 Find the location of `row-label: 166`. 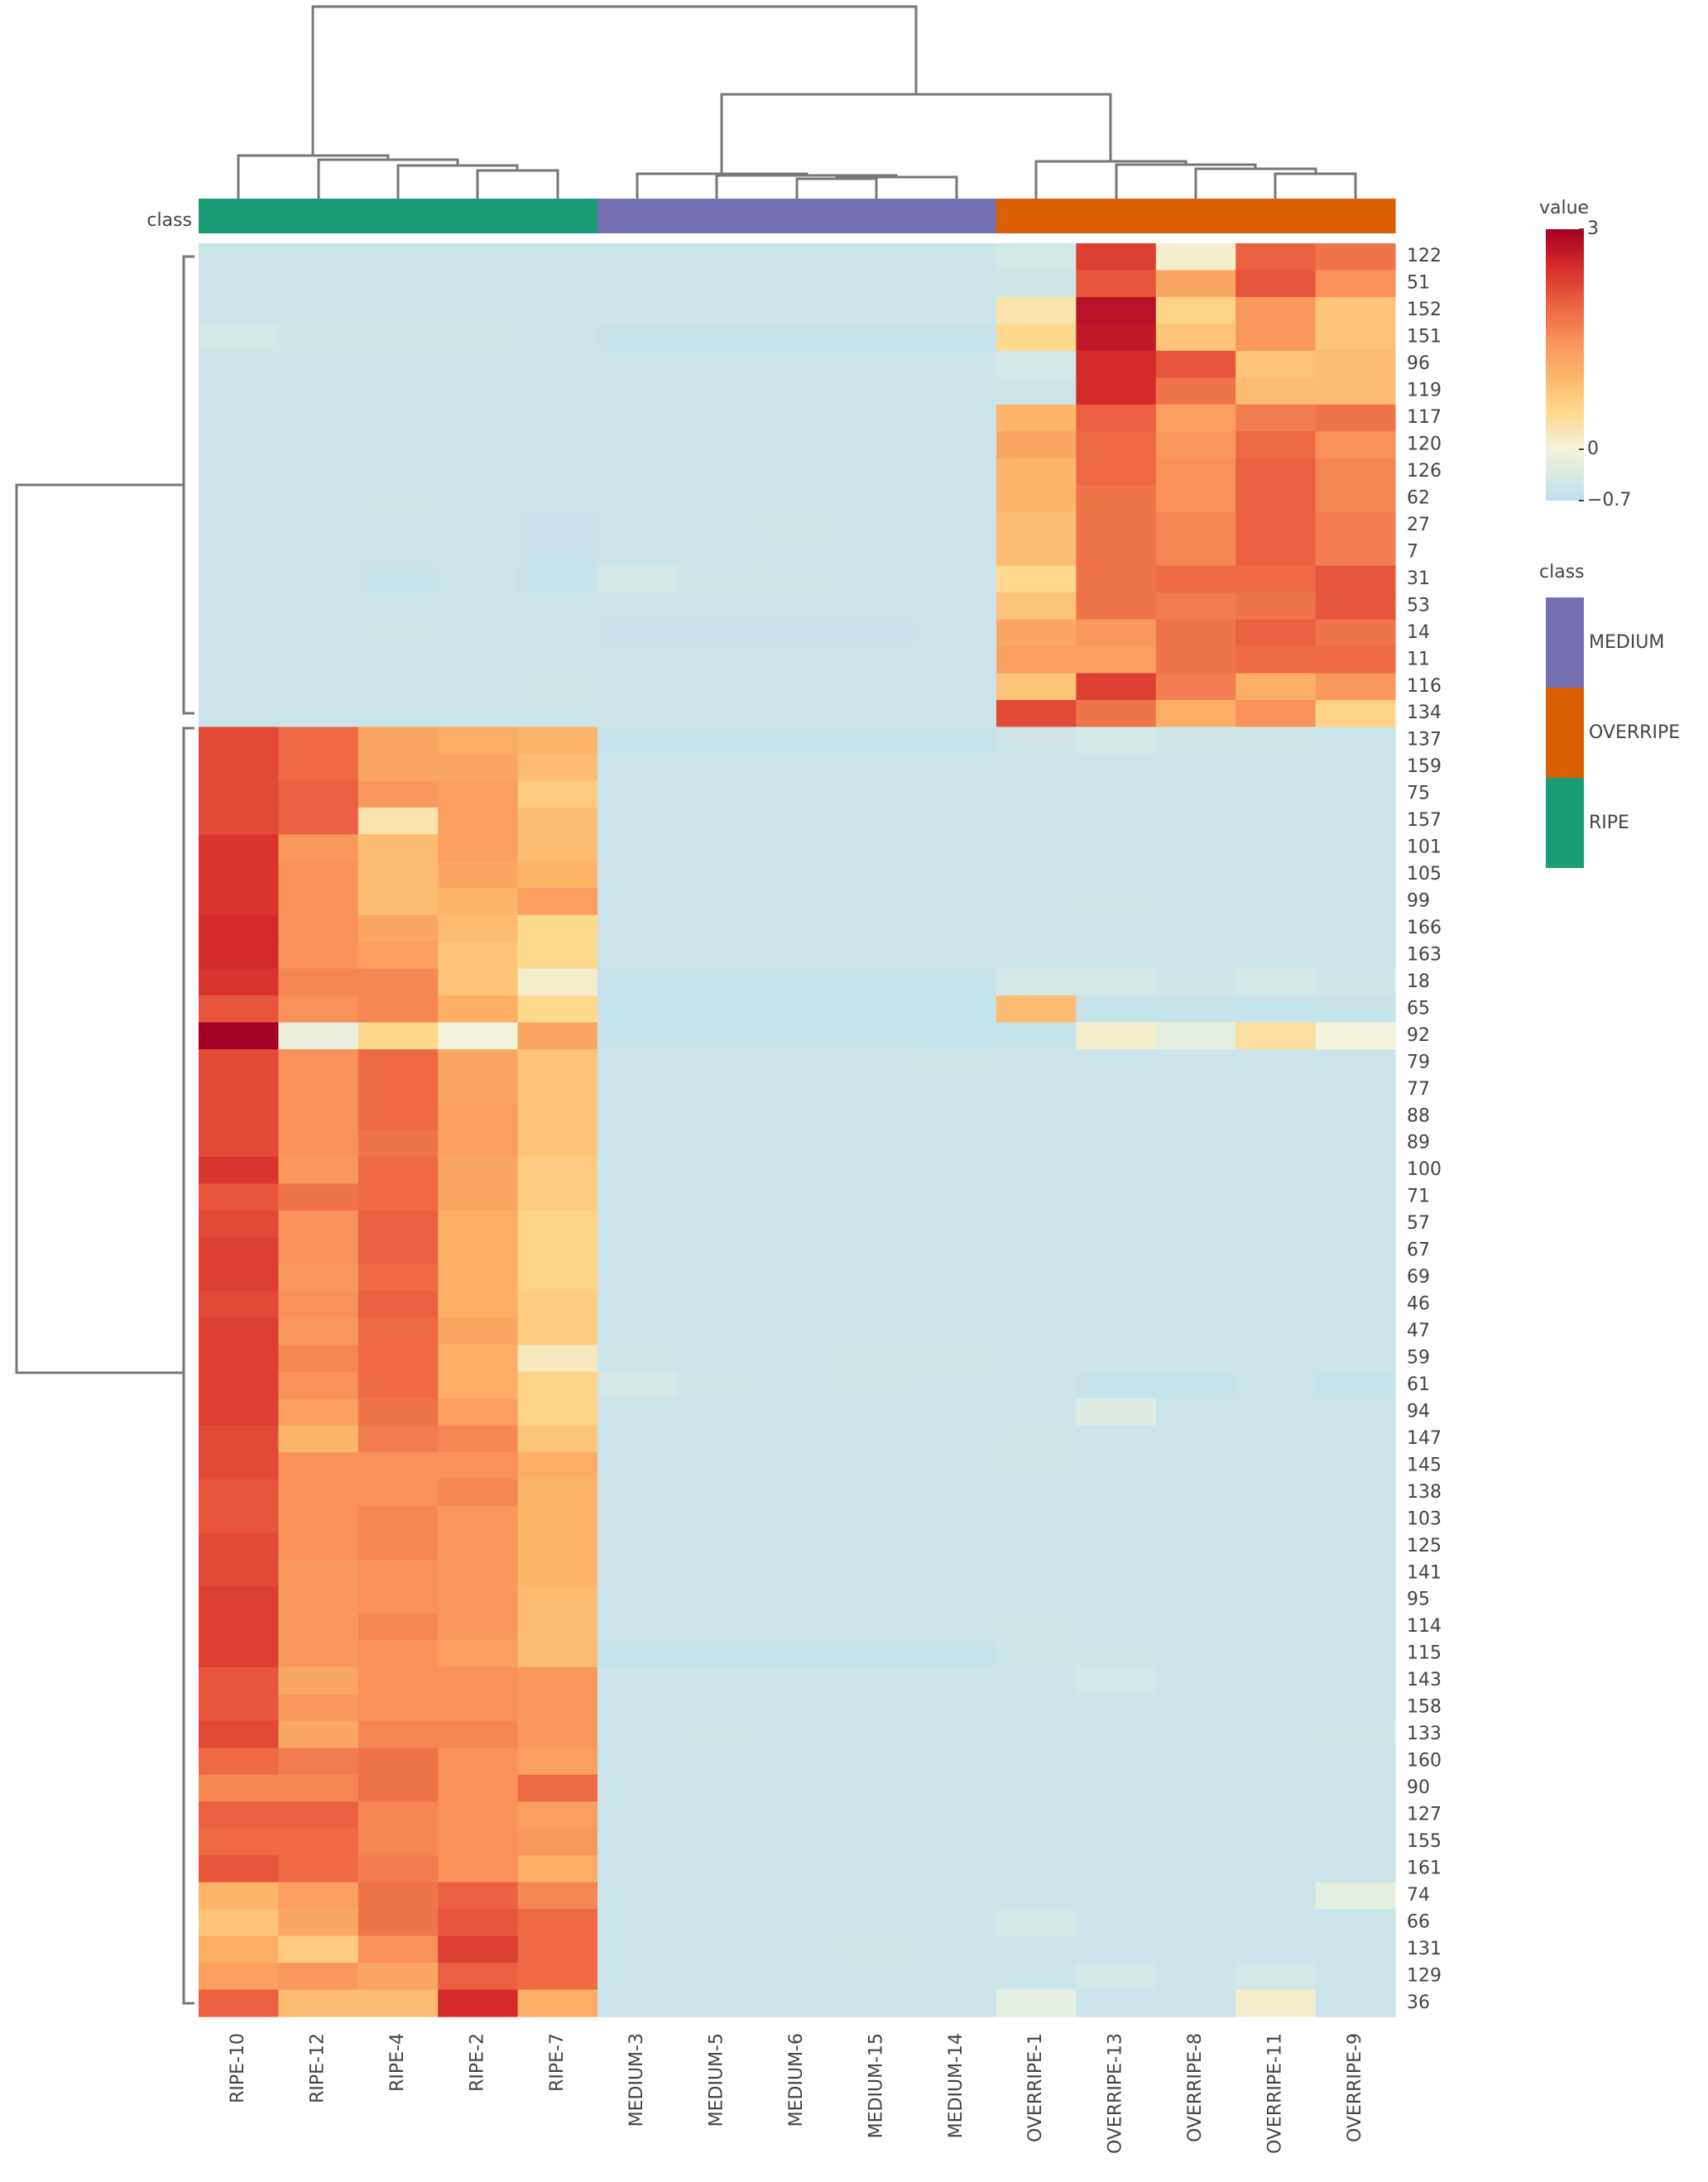

row-label: 166 is located at coordinates (1424, 928).